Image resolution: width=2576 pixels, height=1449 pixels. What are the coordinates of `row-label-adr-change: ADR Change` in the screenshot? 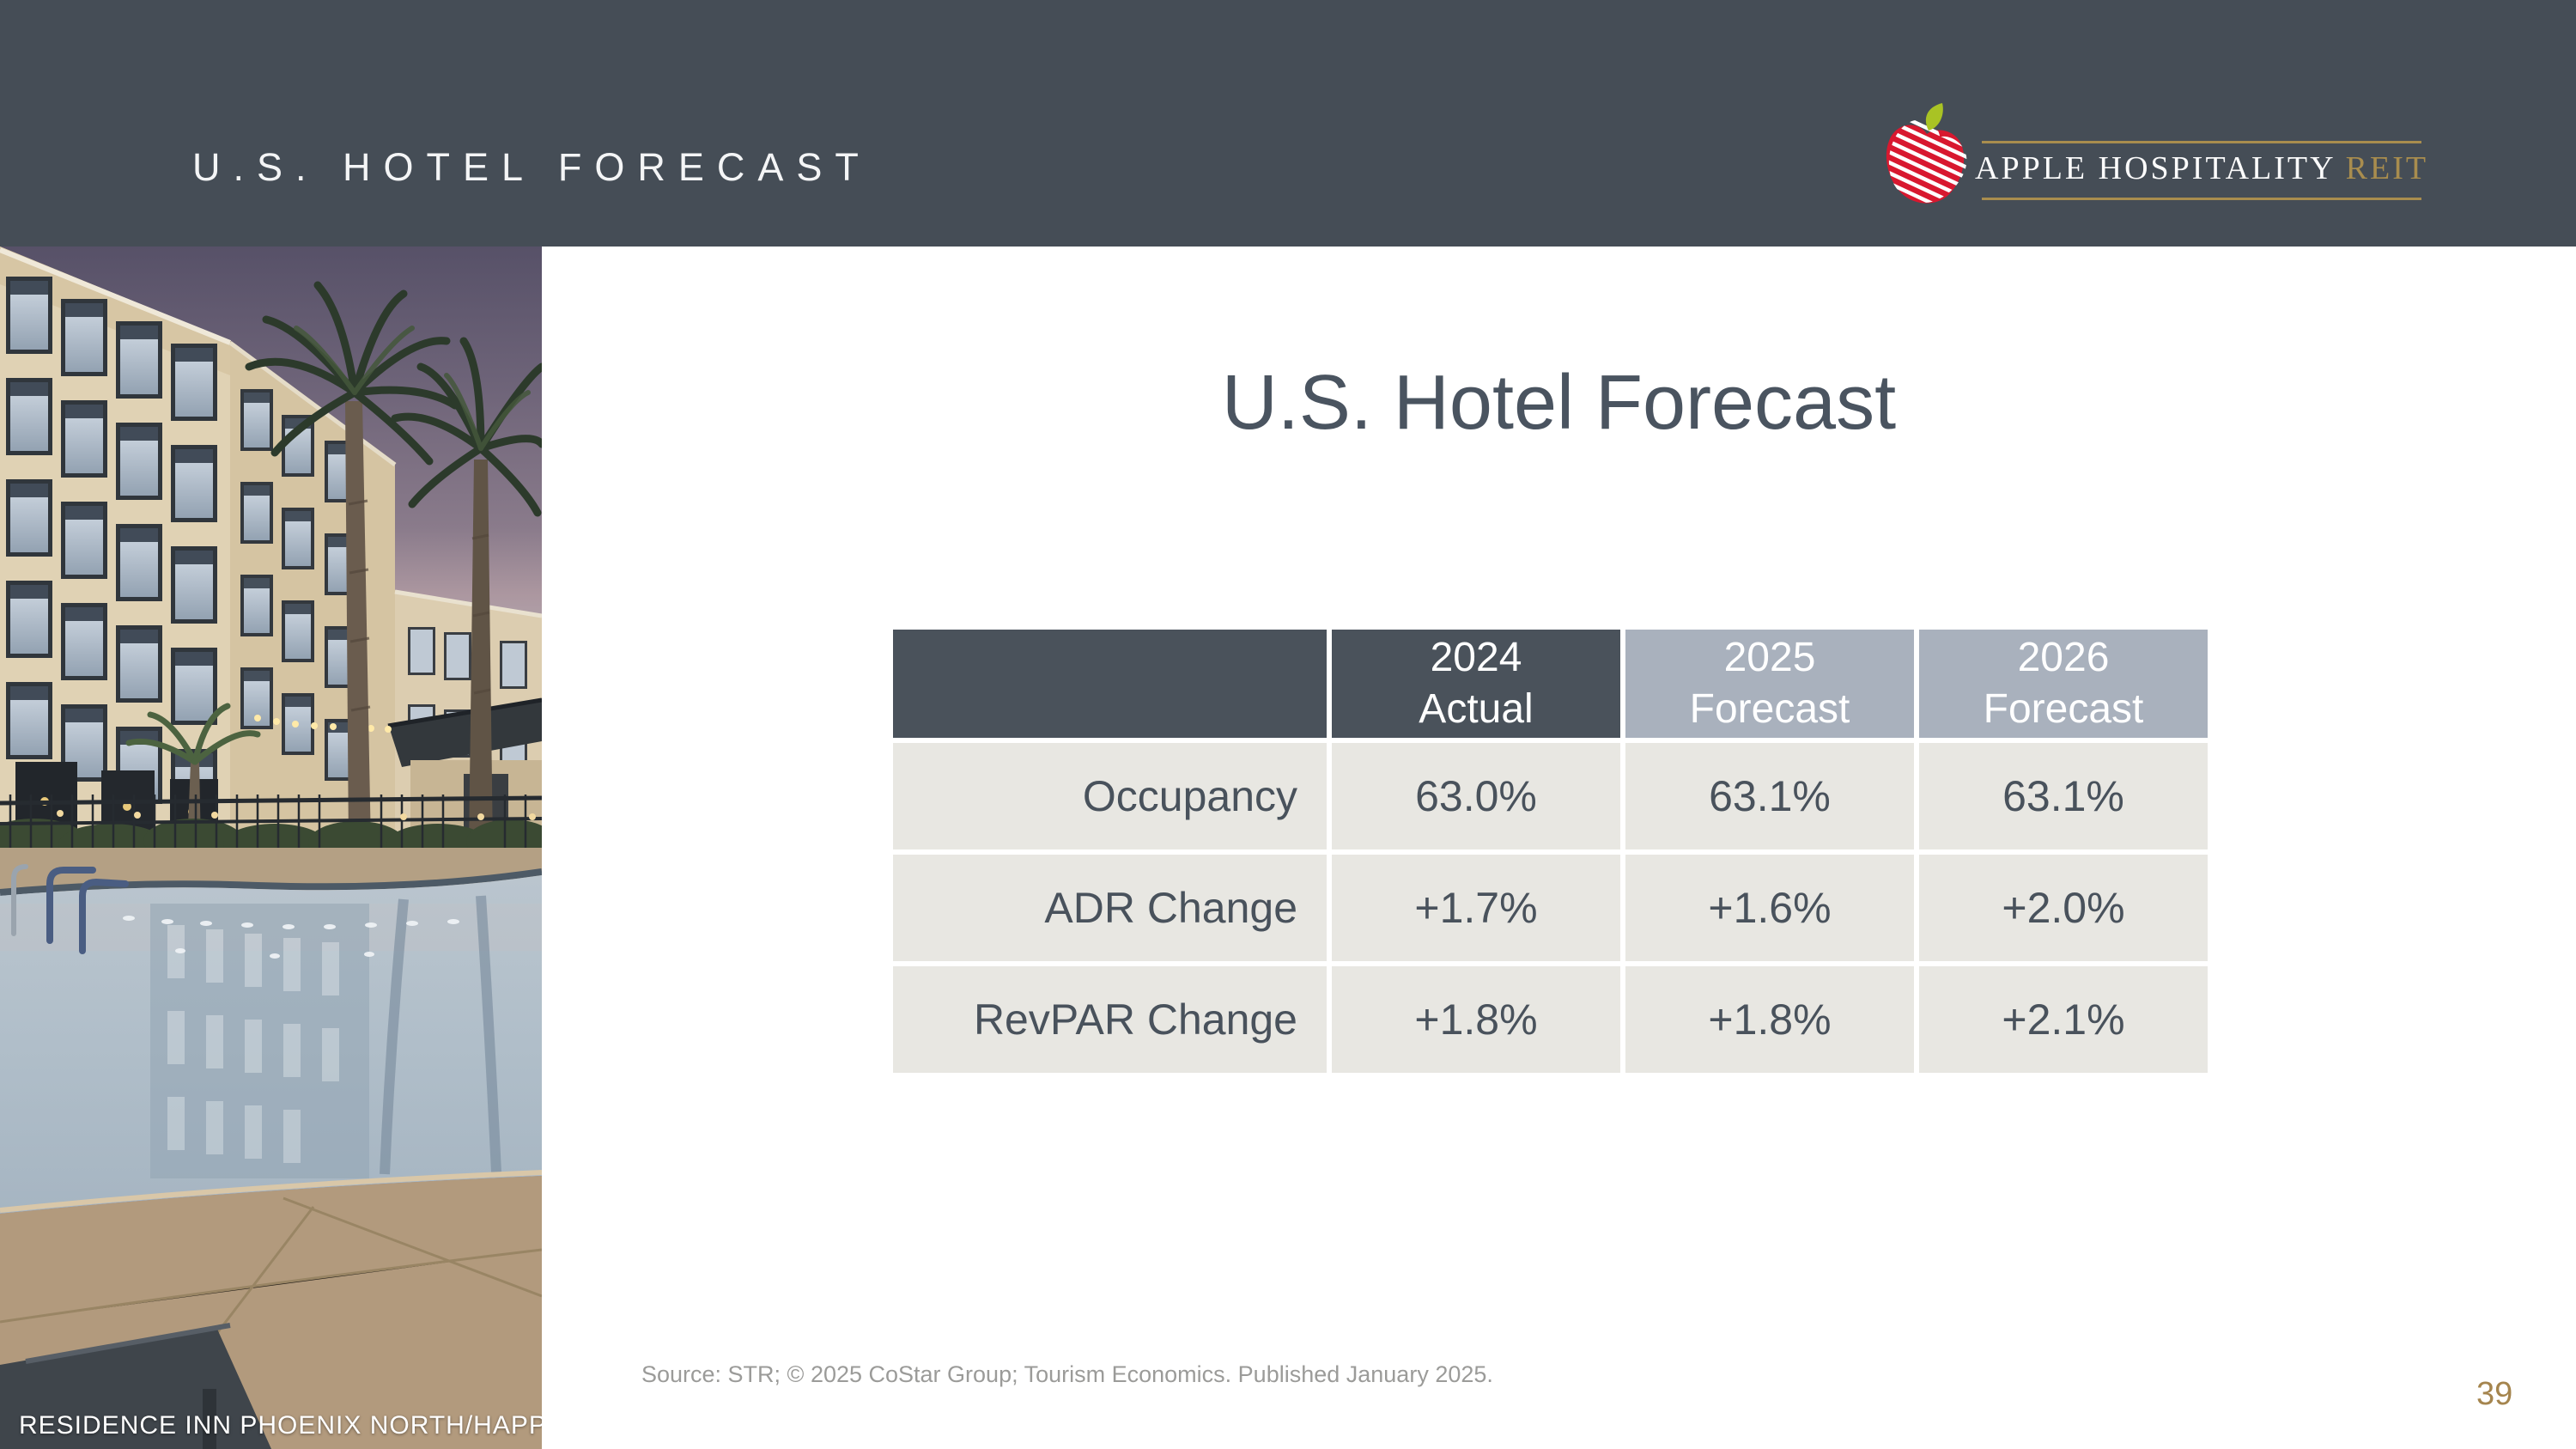 It's located at (1110, 908).